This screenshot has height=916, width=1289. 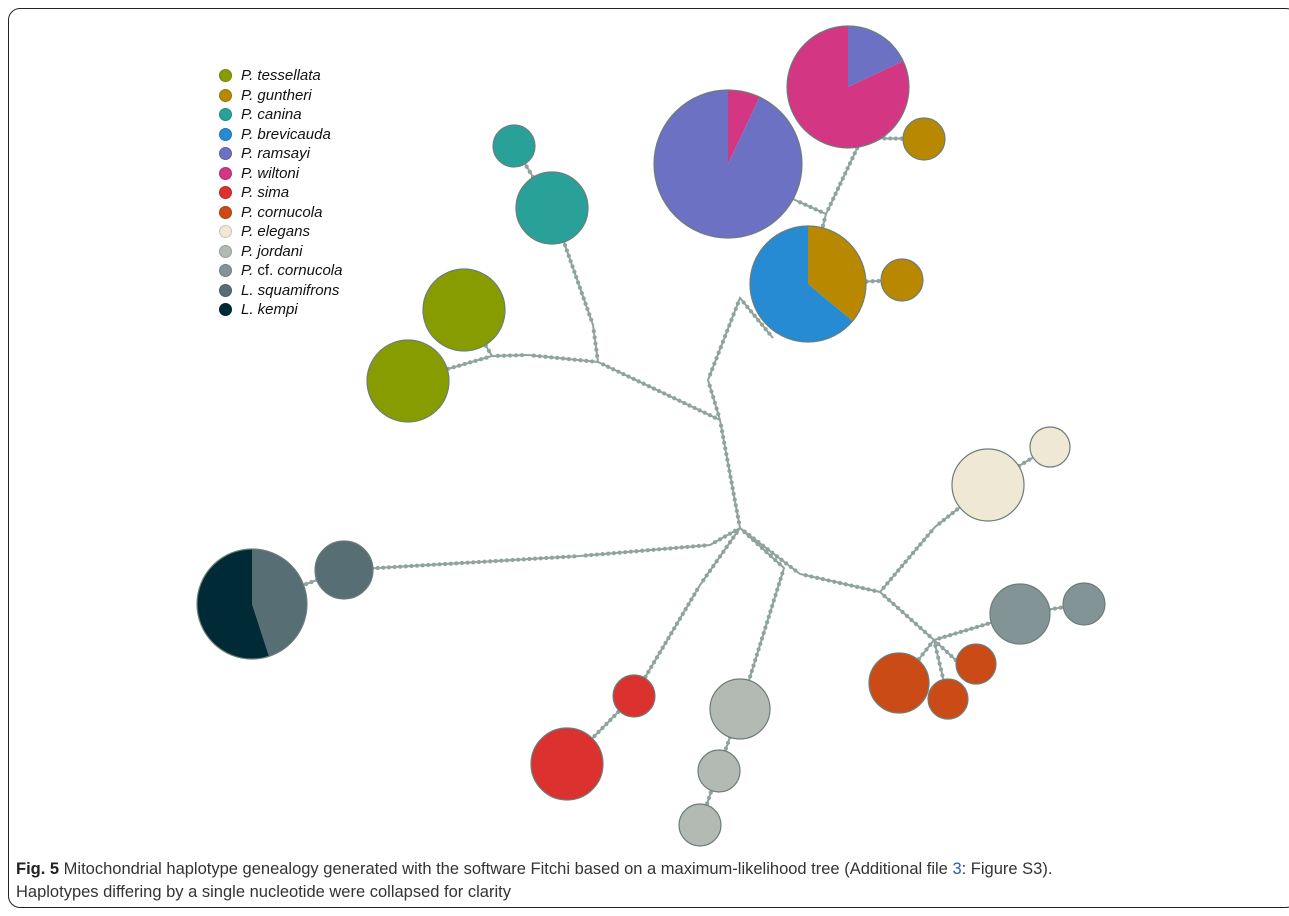 I want to click on legend-label: P. tessellata, so click(x=281, y=76).